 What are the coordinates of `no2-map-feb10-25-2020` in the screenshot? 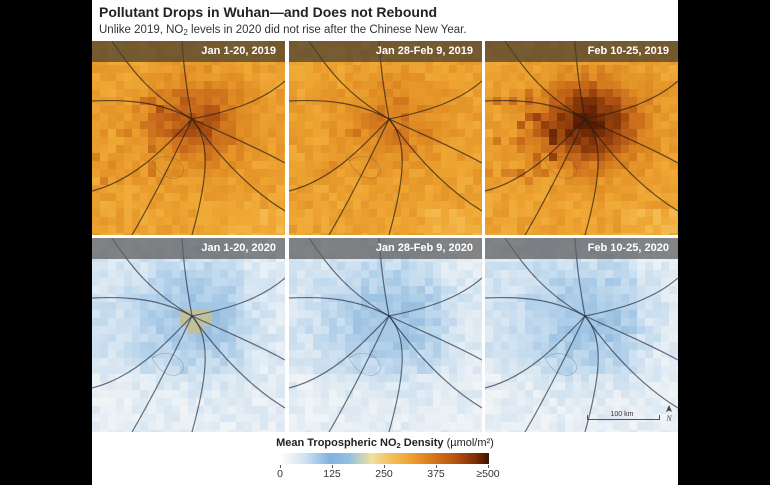 It's located at (581, 335).